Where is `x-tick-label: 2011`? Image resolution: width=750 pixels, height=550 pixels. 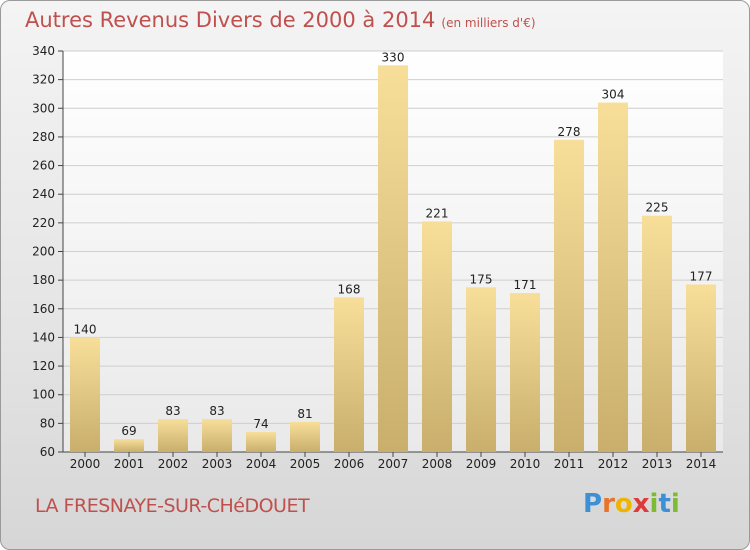 x-tick-label: 2011 is located at coordinates (569, 464).